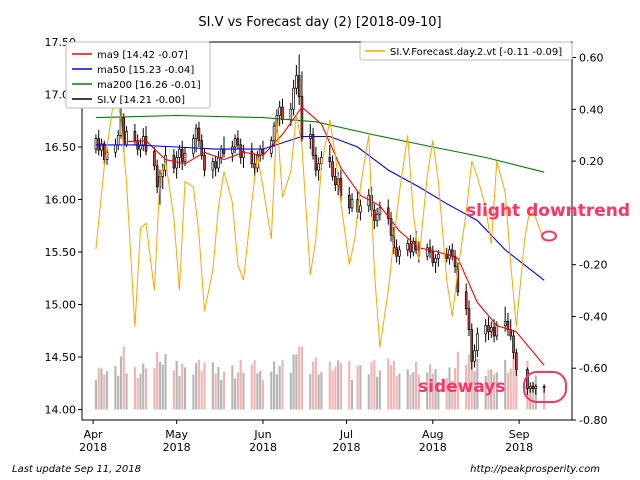 The height and width of the screenshot is (480, 640). Describe the element at coordinates (320, 143) in the screenshot. I see `series-line-ma200` at that location.